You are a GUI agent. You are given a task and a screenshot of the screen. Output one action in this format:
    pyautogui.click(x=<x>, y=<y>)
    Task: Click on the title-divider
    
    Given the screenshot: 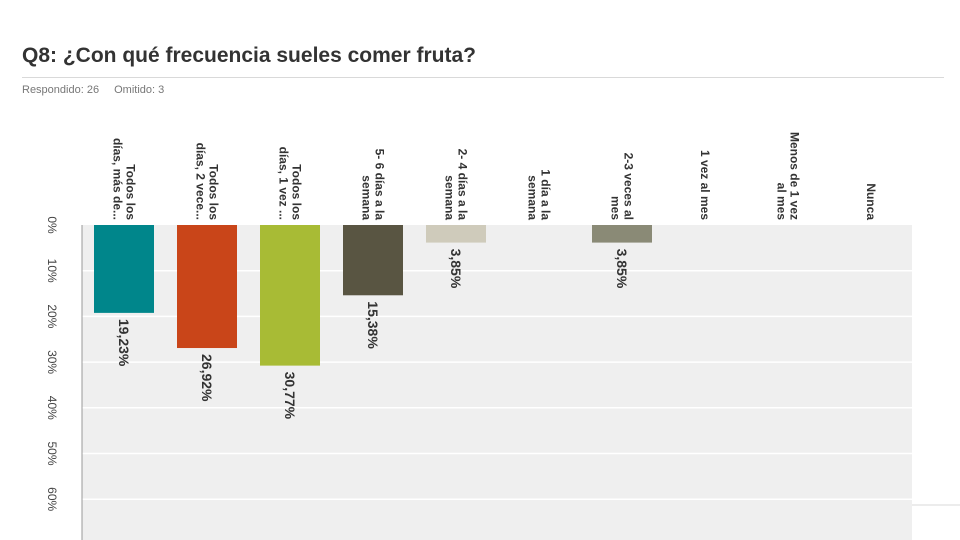 What is the action you would take?
    pyautogui.click(x=483, y=77)
    